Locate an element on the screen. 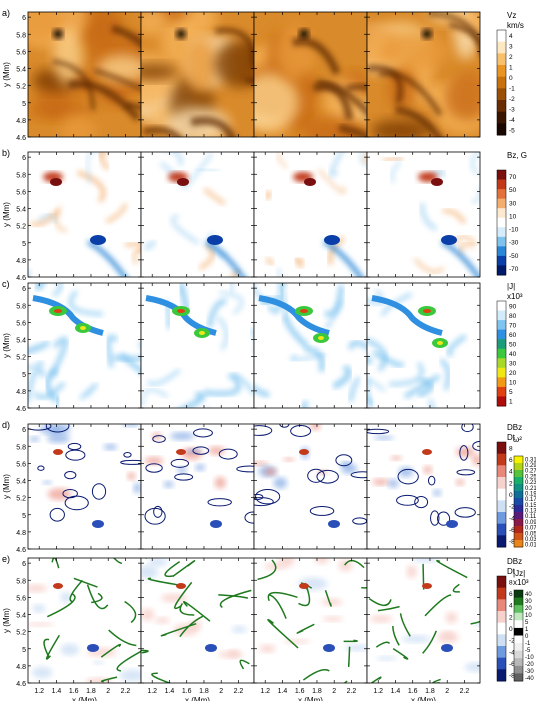  colorbar-tick-label: -10 is located at coordinates (514, 230).